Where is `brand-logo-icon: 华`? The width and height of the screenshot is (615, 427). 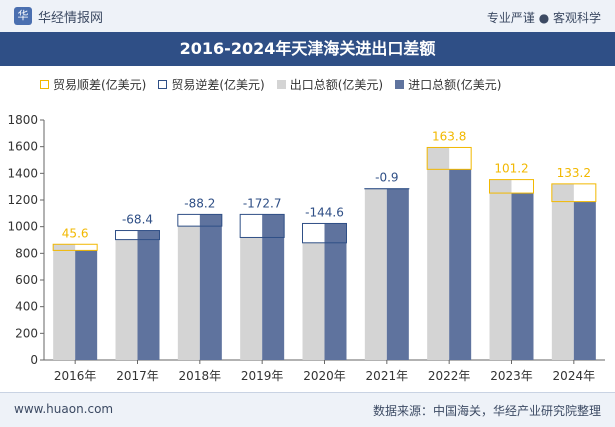
brand-logo-icon: 华 is located at coordinates (23, 16).